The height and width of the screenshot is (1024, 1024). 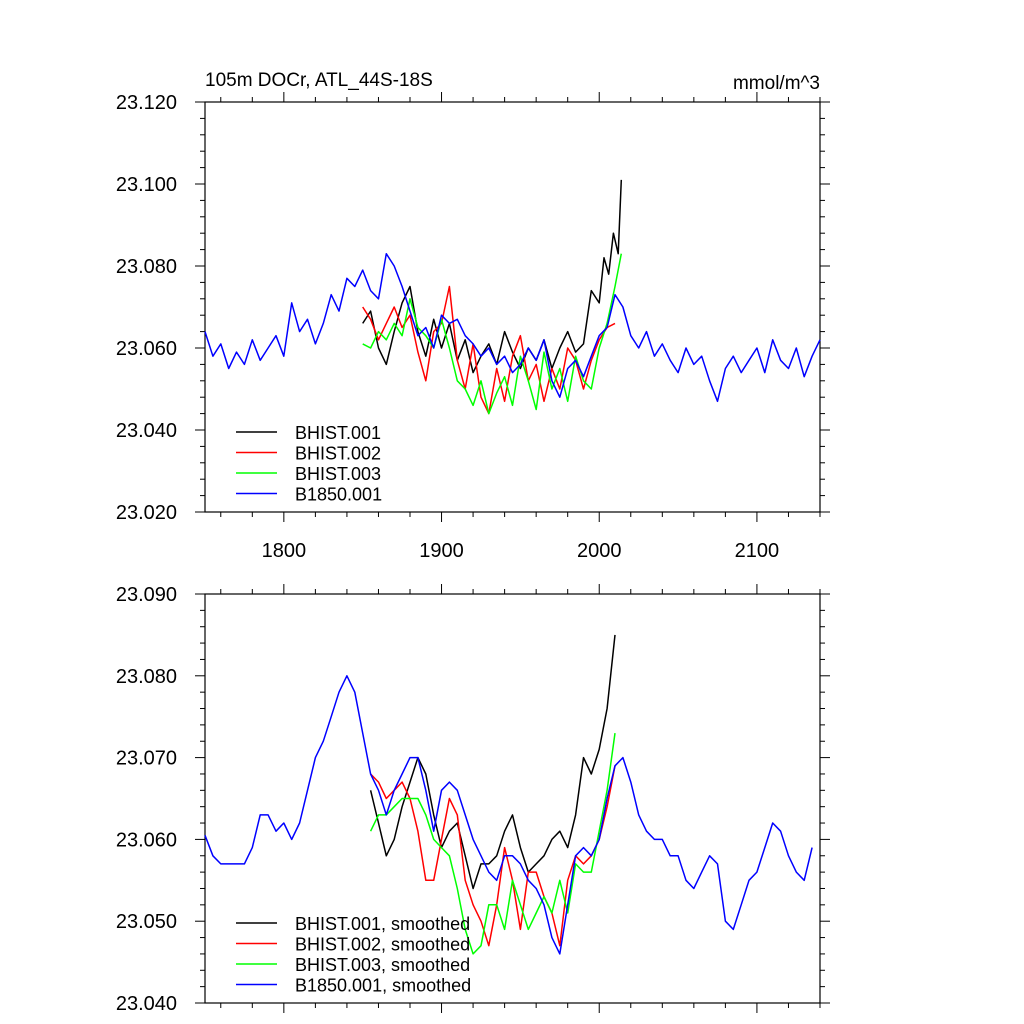 I want to click on y-tick-label: 23.070, so click(x=146, y=759).